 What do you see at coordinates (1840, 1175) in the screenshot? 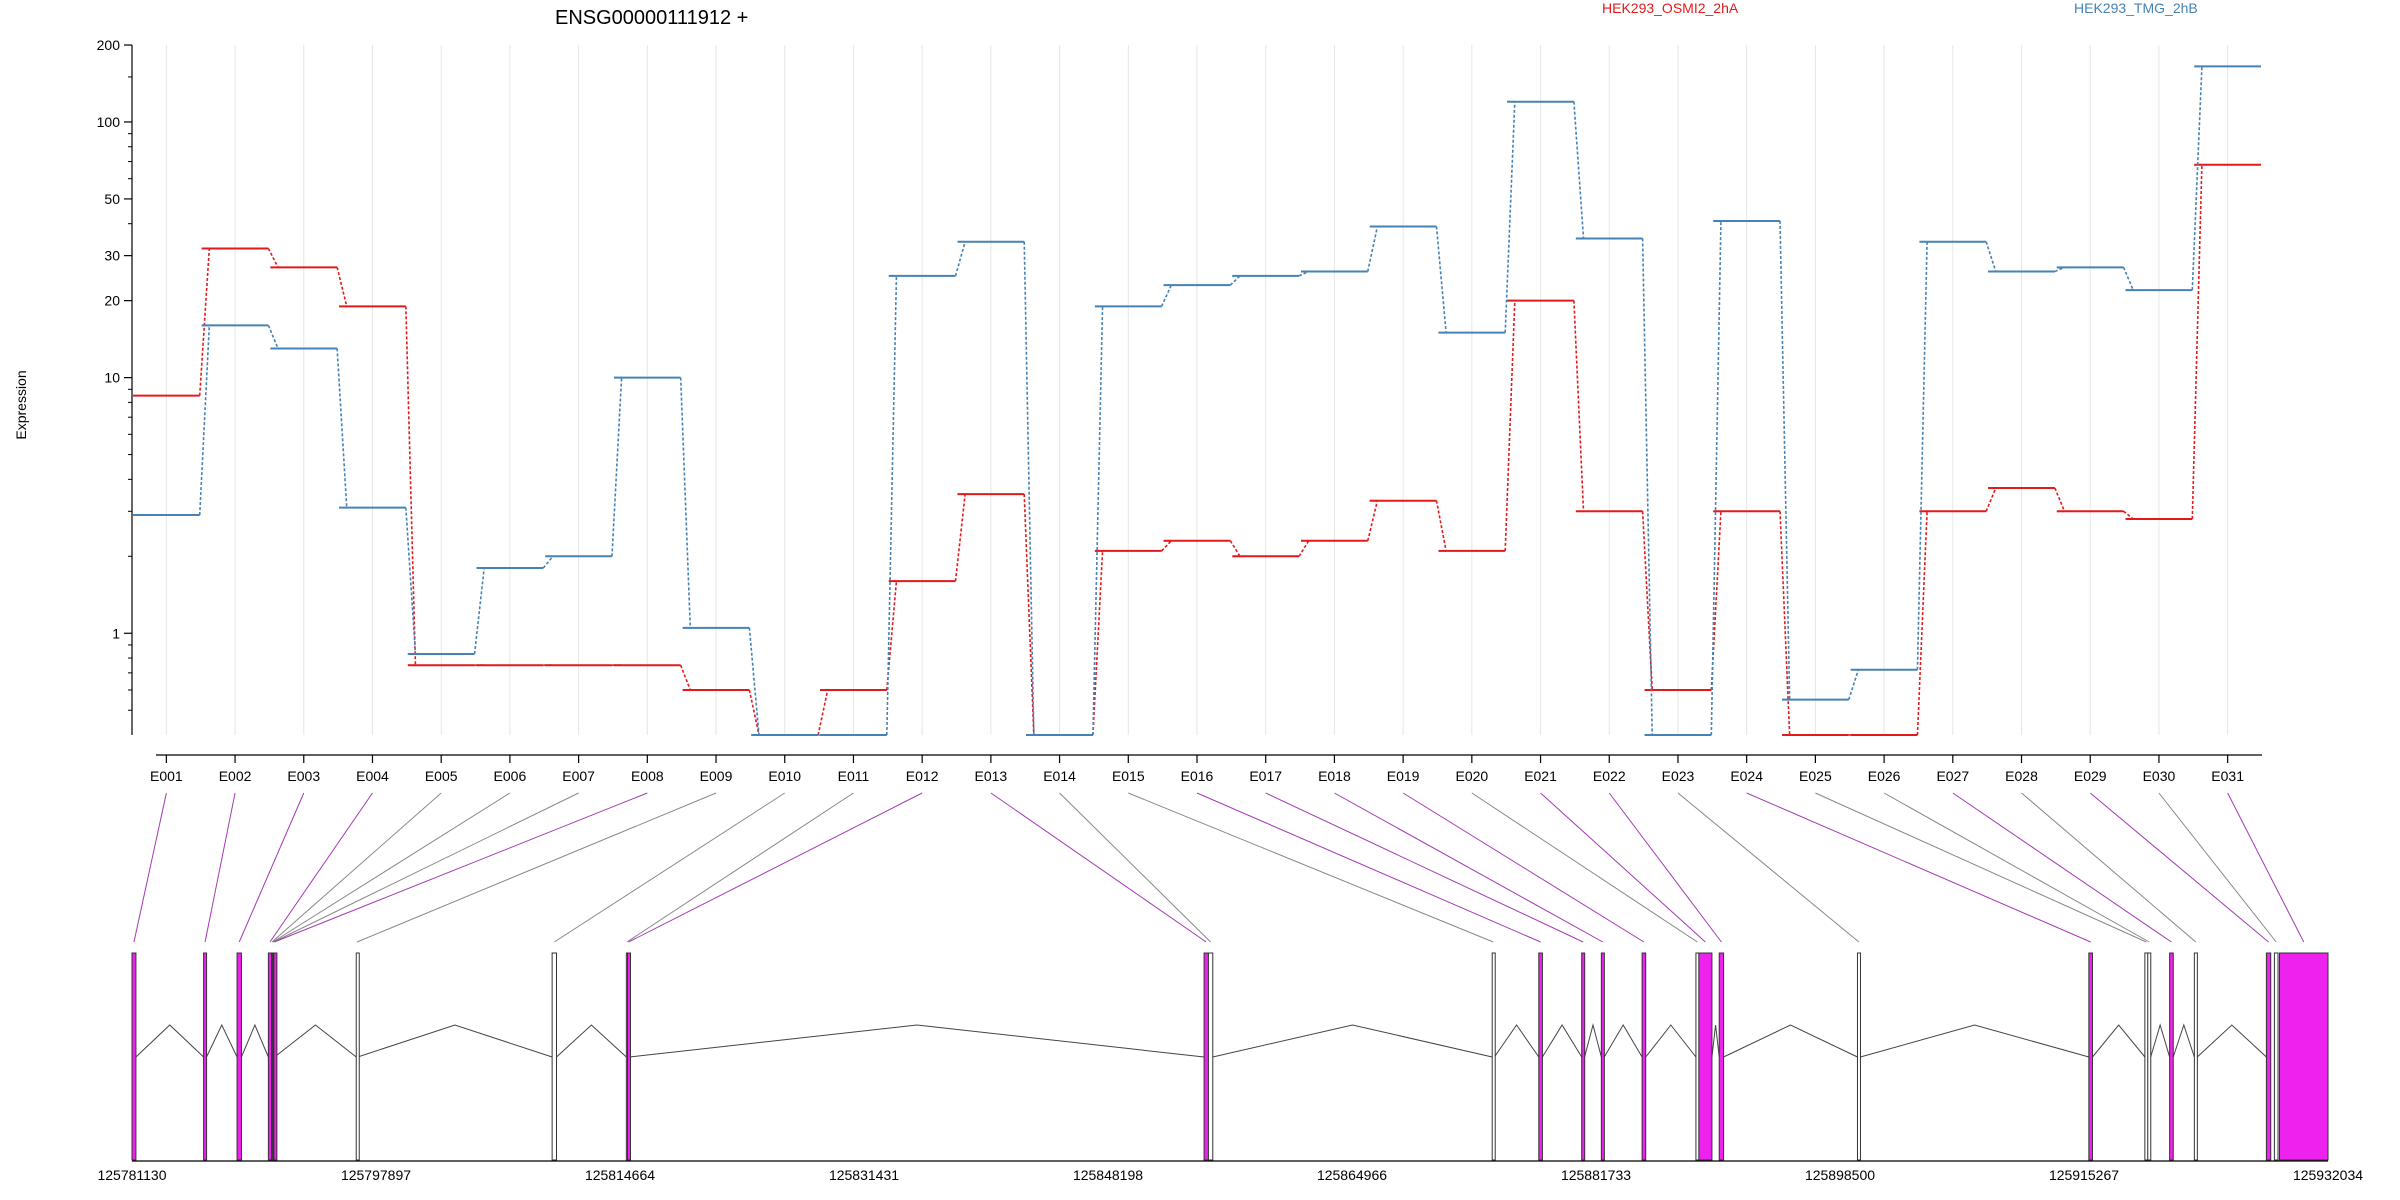
I see `genome-tick-label: 125898500` at bounding box center [1840, 1175].